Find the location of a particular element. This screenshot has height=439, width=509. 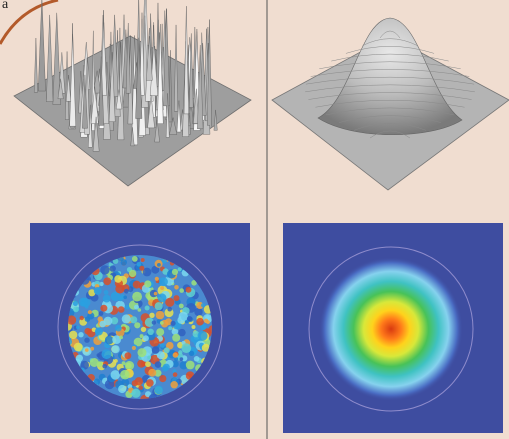

aperture-ring is located at coordinates (140, 327).